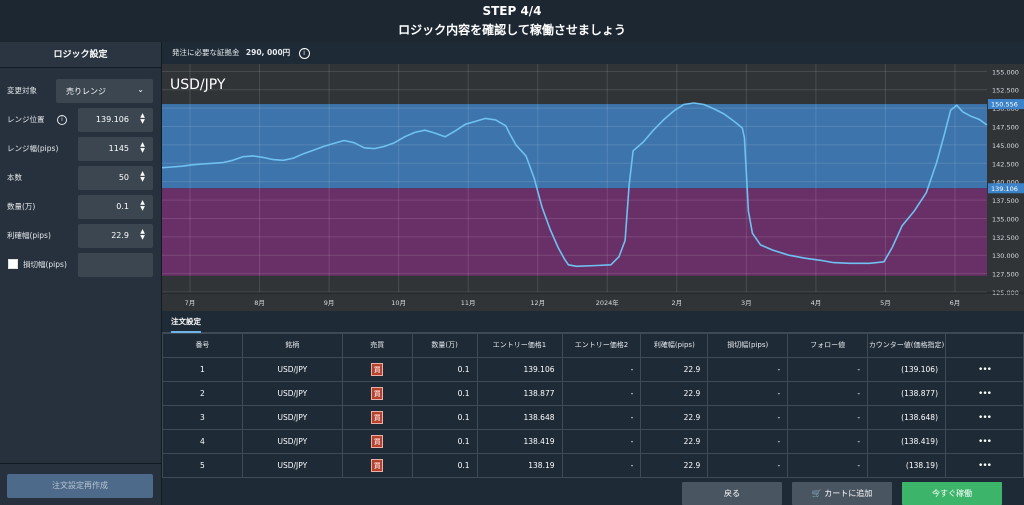 The image size is (1024, 505). I want to click on order-no: 4, so click(202, 441).